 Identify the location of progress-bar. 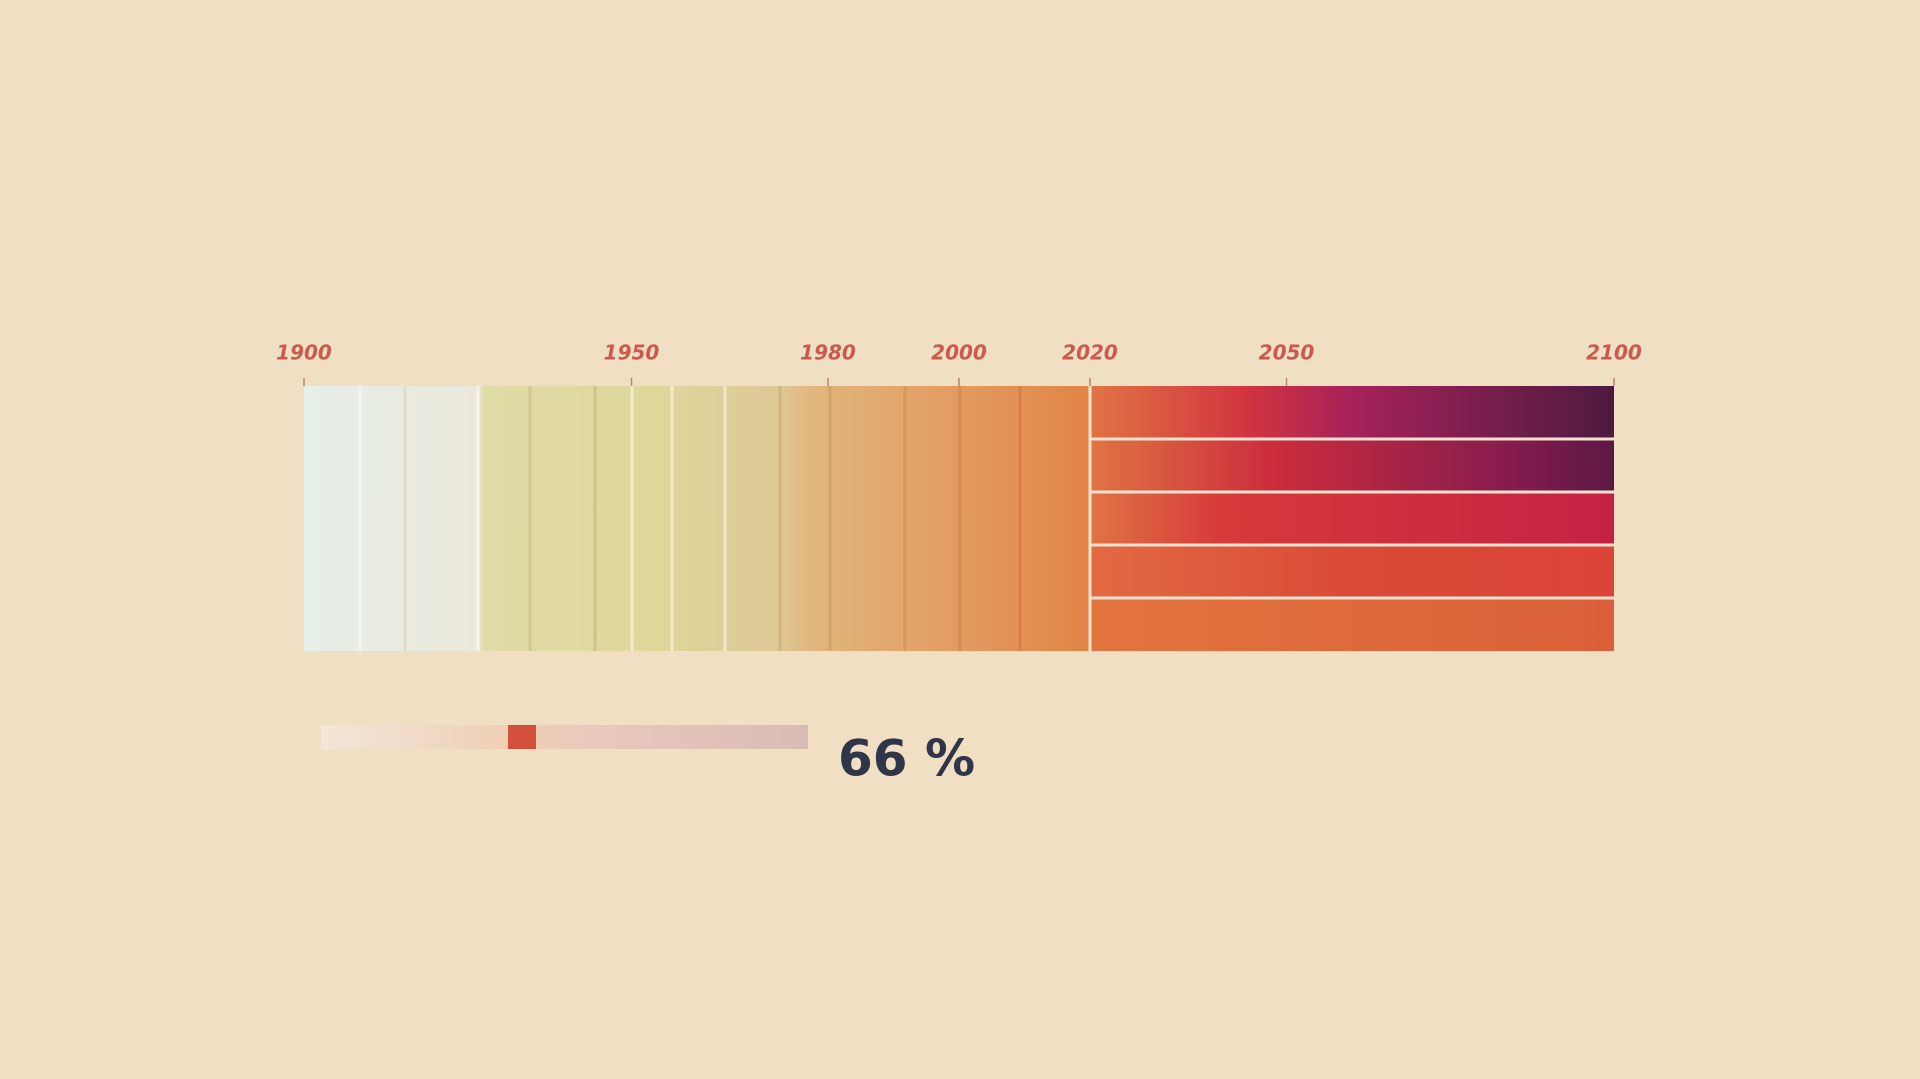
(564, 737).